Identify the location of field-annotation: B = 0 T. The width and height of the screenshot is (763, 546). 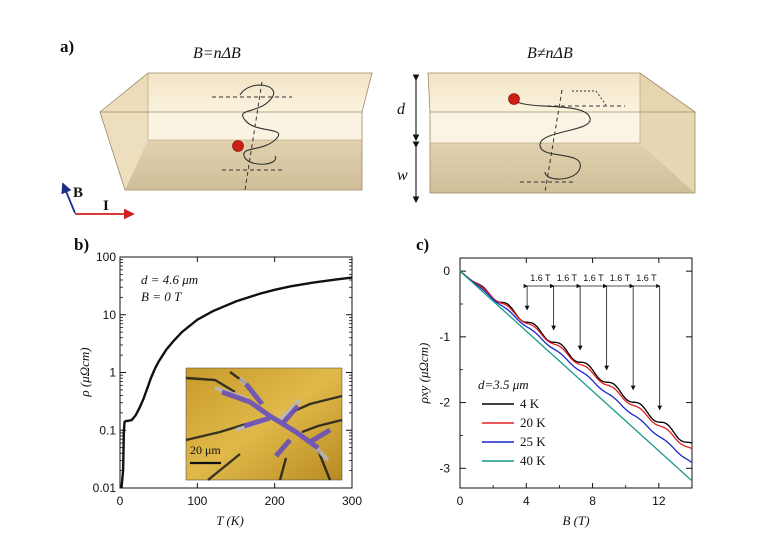
(161, 296).